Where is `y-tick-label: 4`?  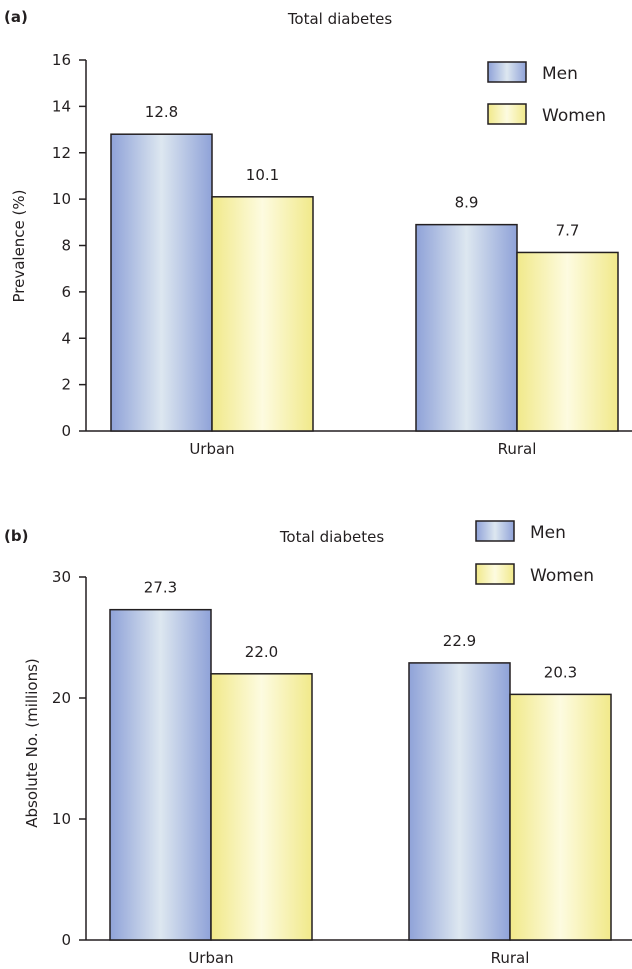 y-tick-label: 4 is located at coordinates (66, 338).